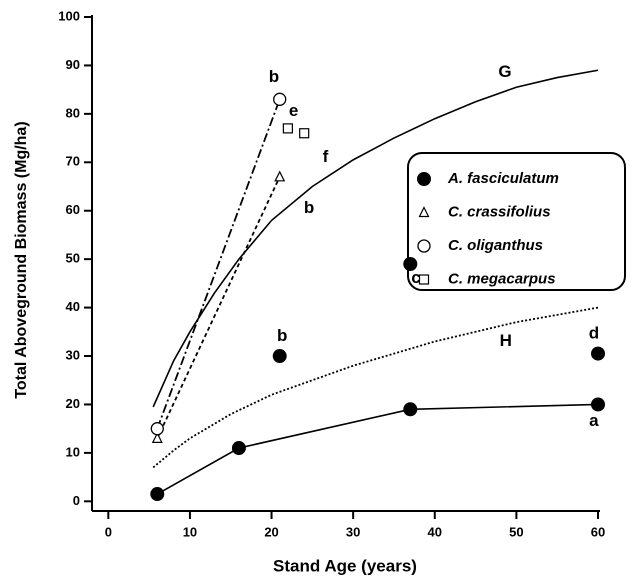 The image size is (643, 582). I want to click on y-tick-label: 20, so click(73, 403).